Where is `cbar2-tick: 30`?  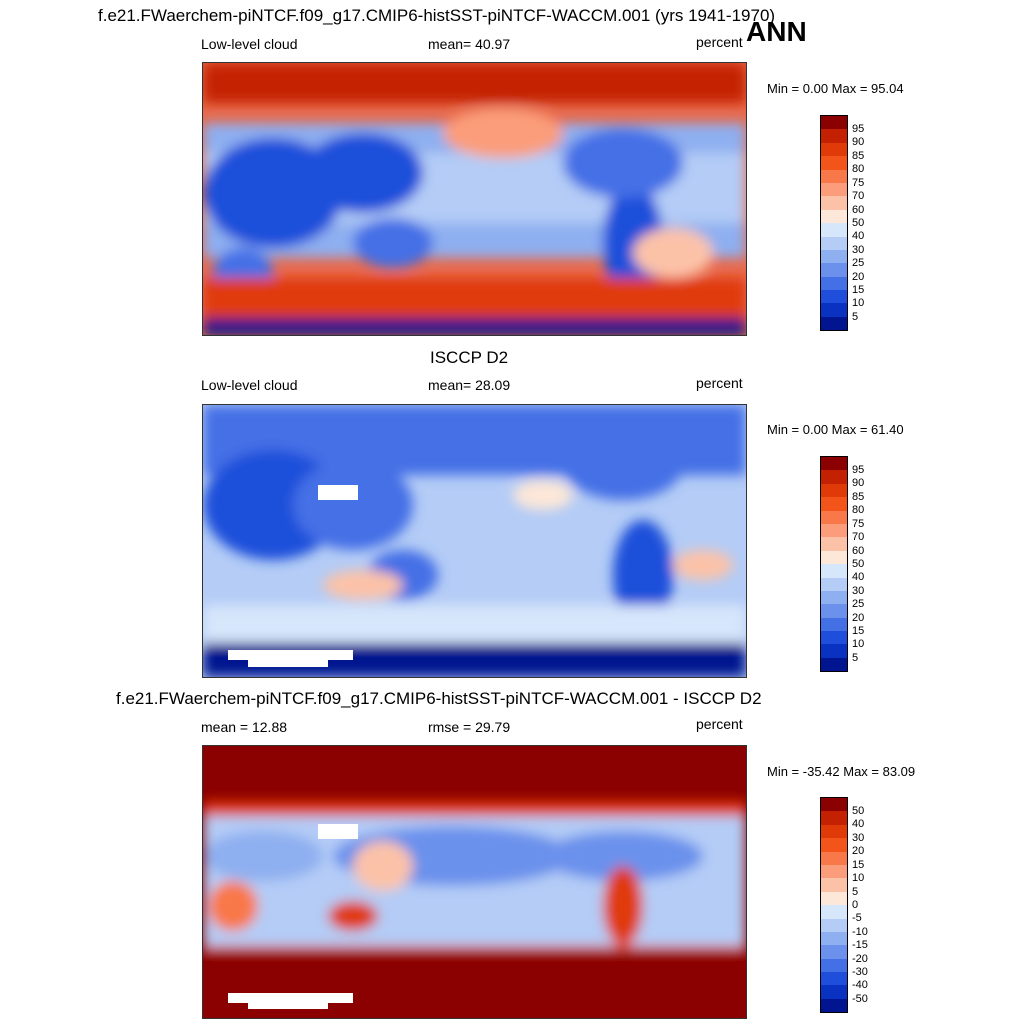
cbar2-tick: 30 is located at coordinates (858, 591).